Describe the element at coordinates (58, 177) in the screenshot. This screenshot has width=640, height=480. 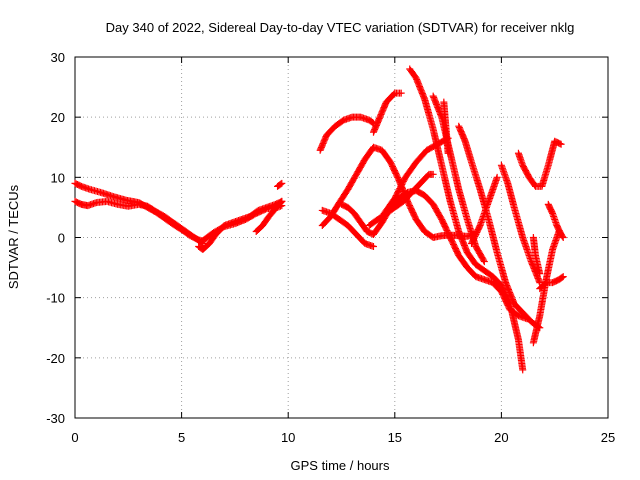
I see `y-tick-label: 10` at that location.